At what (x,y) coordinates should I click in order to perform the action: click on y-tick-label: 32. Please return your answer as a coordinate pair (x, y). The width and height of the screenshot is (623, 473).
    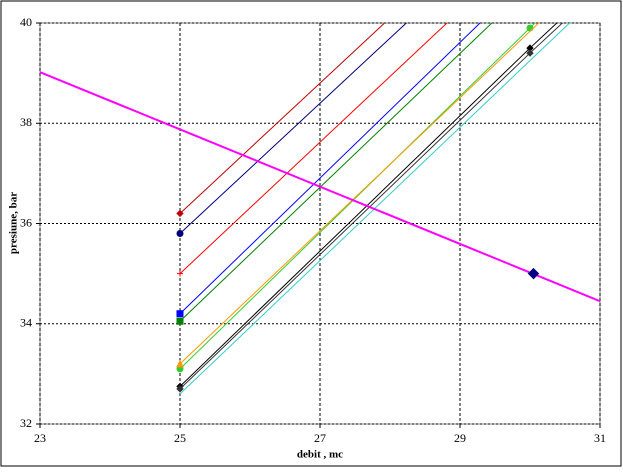
    Looking at the image, I should click on (26, 423).